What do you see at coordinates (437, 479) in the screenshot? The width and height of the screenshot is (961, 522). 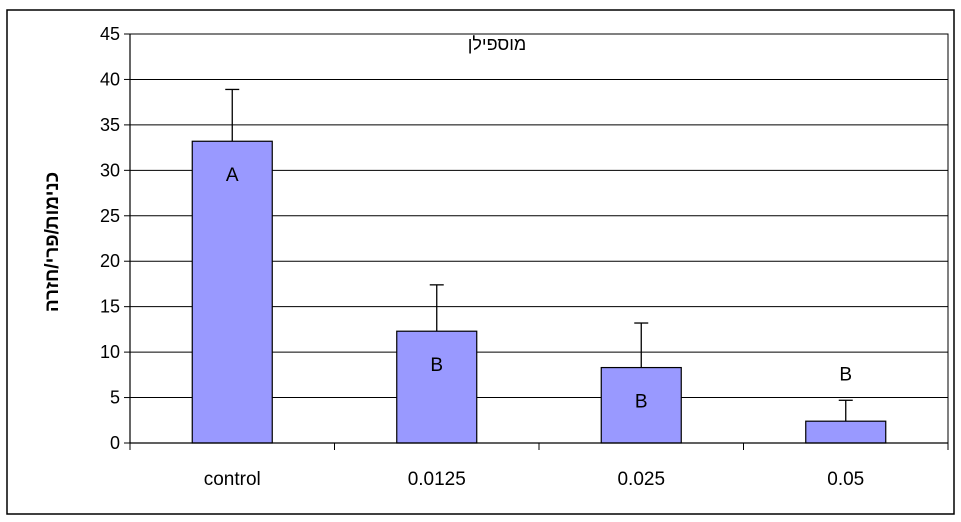 I see `x-tick-label: 0.0125` at bounding box center [437, 479].